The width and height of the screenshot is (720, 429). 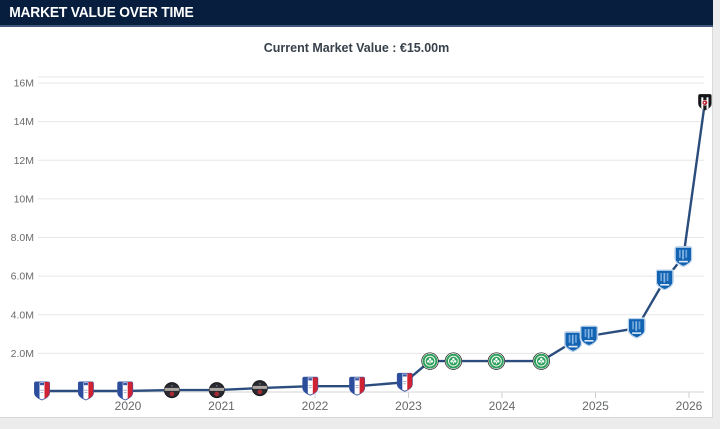 What do you see at coordinates (502, 406) in the screenshot?
I see `x-axis-label-2024: 2024` at bounding box center [502, 406].